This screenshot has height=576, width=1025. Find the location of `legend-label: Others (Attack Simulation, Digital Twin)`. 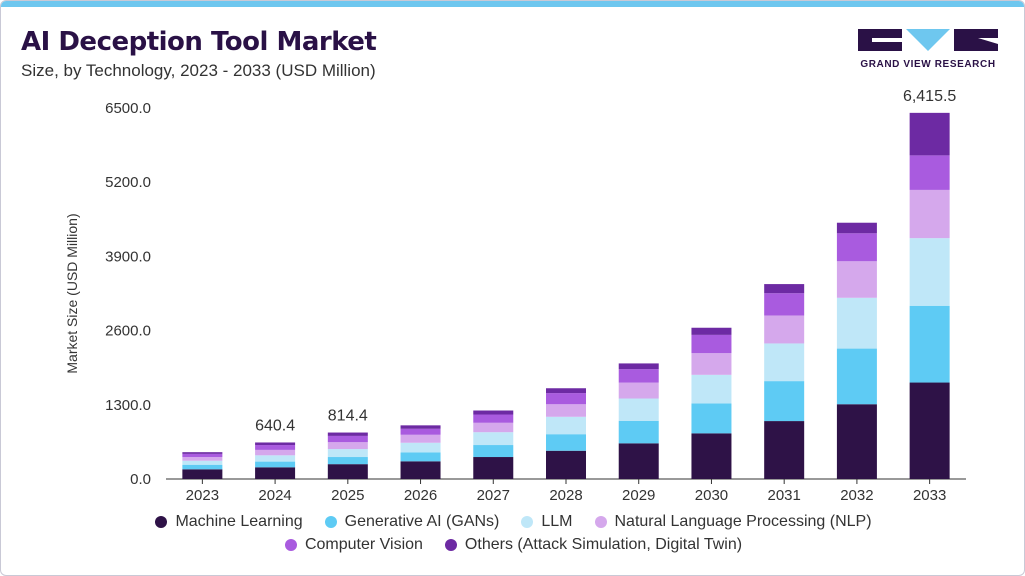

legend-label: Others (Attack Simulation, Digital Twin) is located at coordinates (603, 544).